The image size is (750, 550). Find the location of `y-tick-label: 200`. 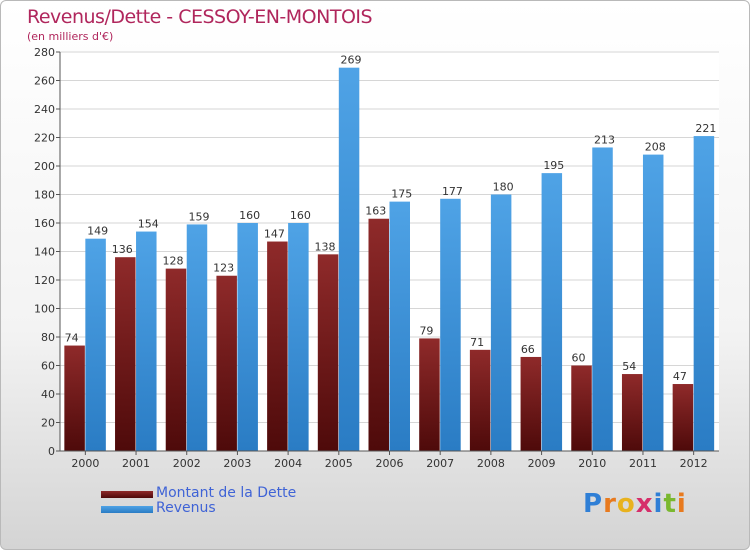

y-tick-label: 200 is located at coordinates (44, 166).